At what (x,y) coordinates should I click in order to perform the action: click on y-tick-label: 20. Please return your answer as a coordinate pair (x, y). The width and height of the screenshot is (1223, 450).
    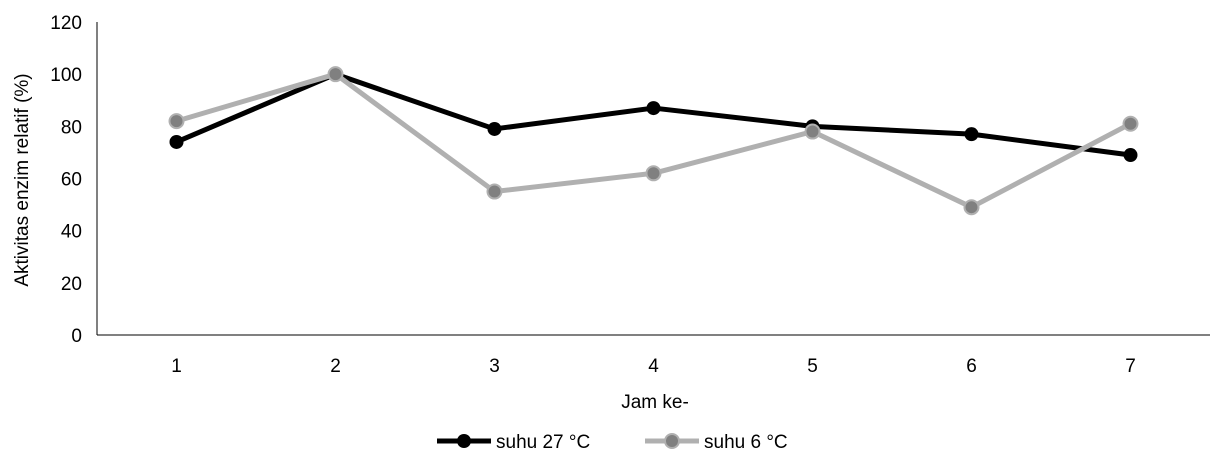
    Looking at the image, I should click on (71, 284).